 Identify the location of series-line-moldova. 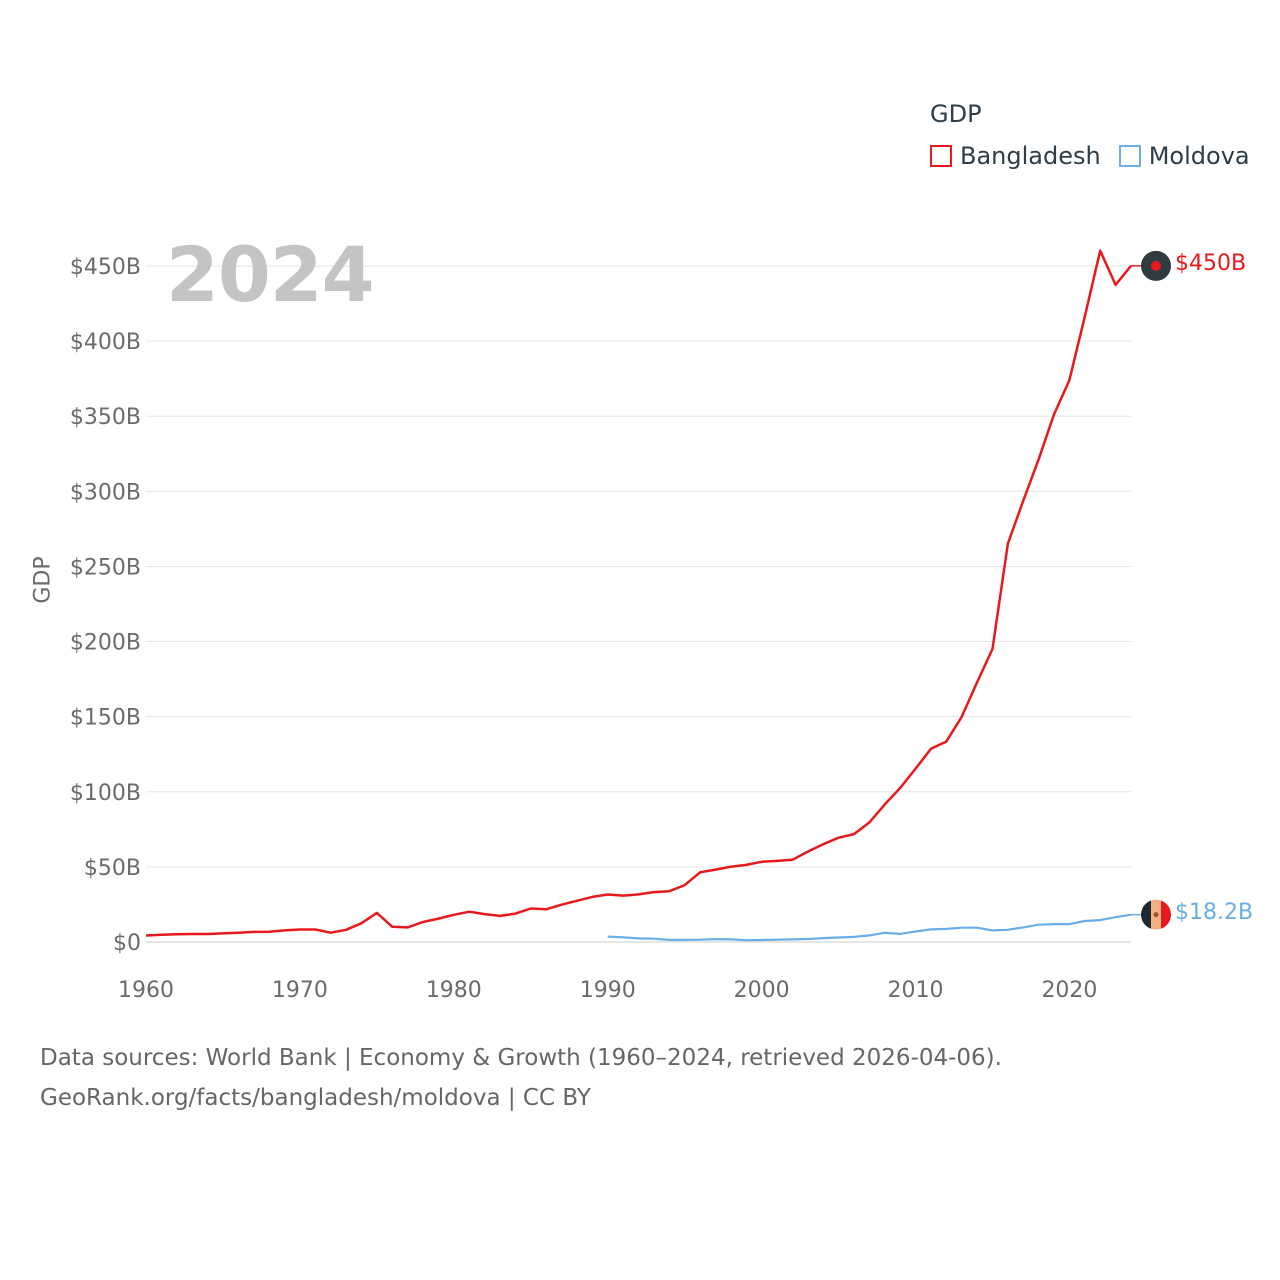
(869, 927).